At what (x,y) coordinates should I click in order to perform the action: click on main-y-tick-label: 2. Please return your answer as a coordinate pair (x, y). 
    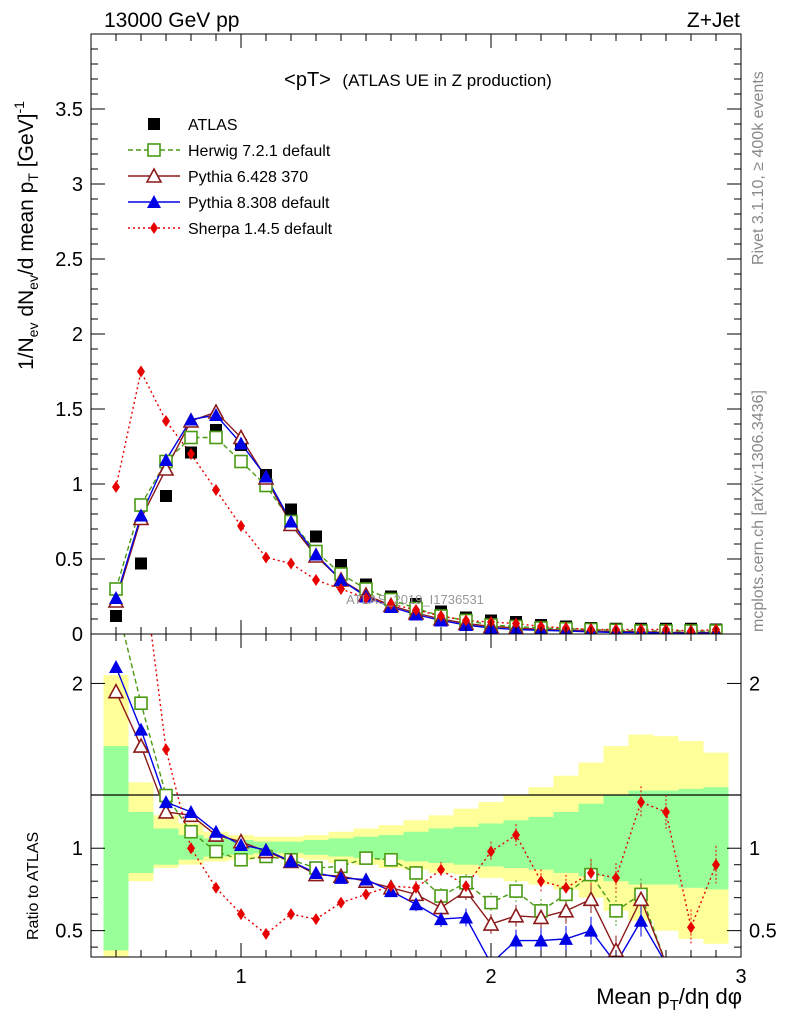
    Looking at the image, I should click on (77, 335).